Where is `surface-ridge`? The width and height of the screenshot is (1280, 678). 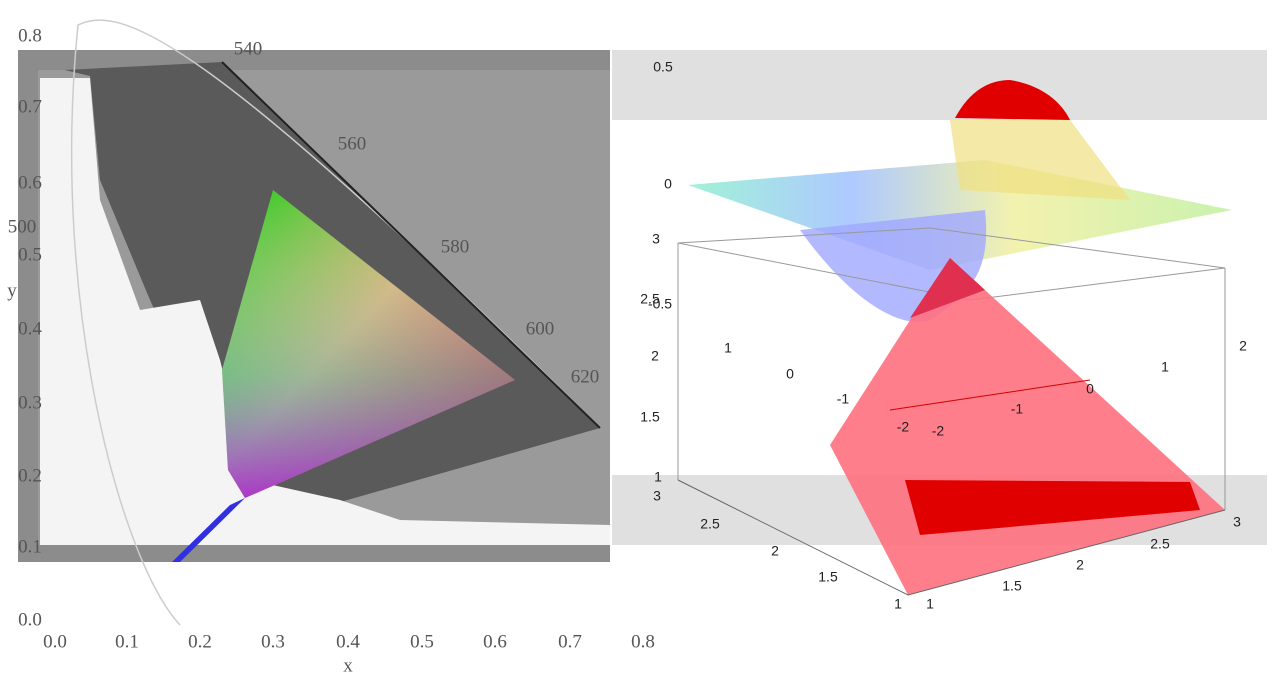 surface-ridge is located at coordinates (1040, 160).